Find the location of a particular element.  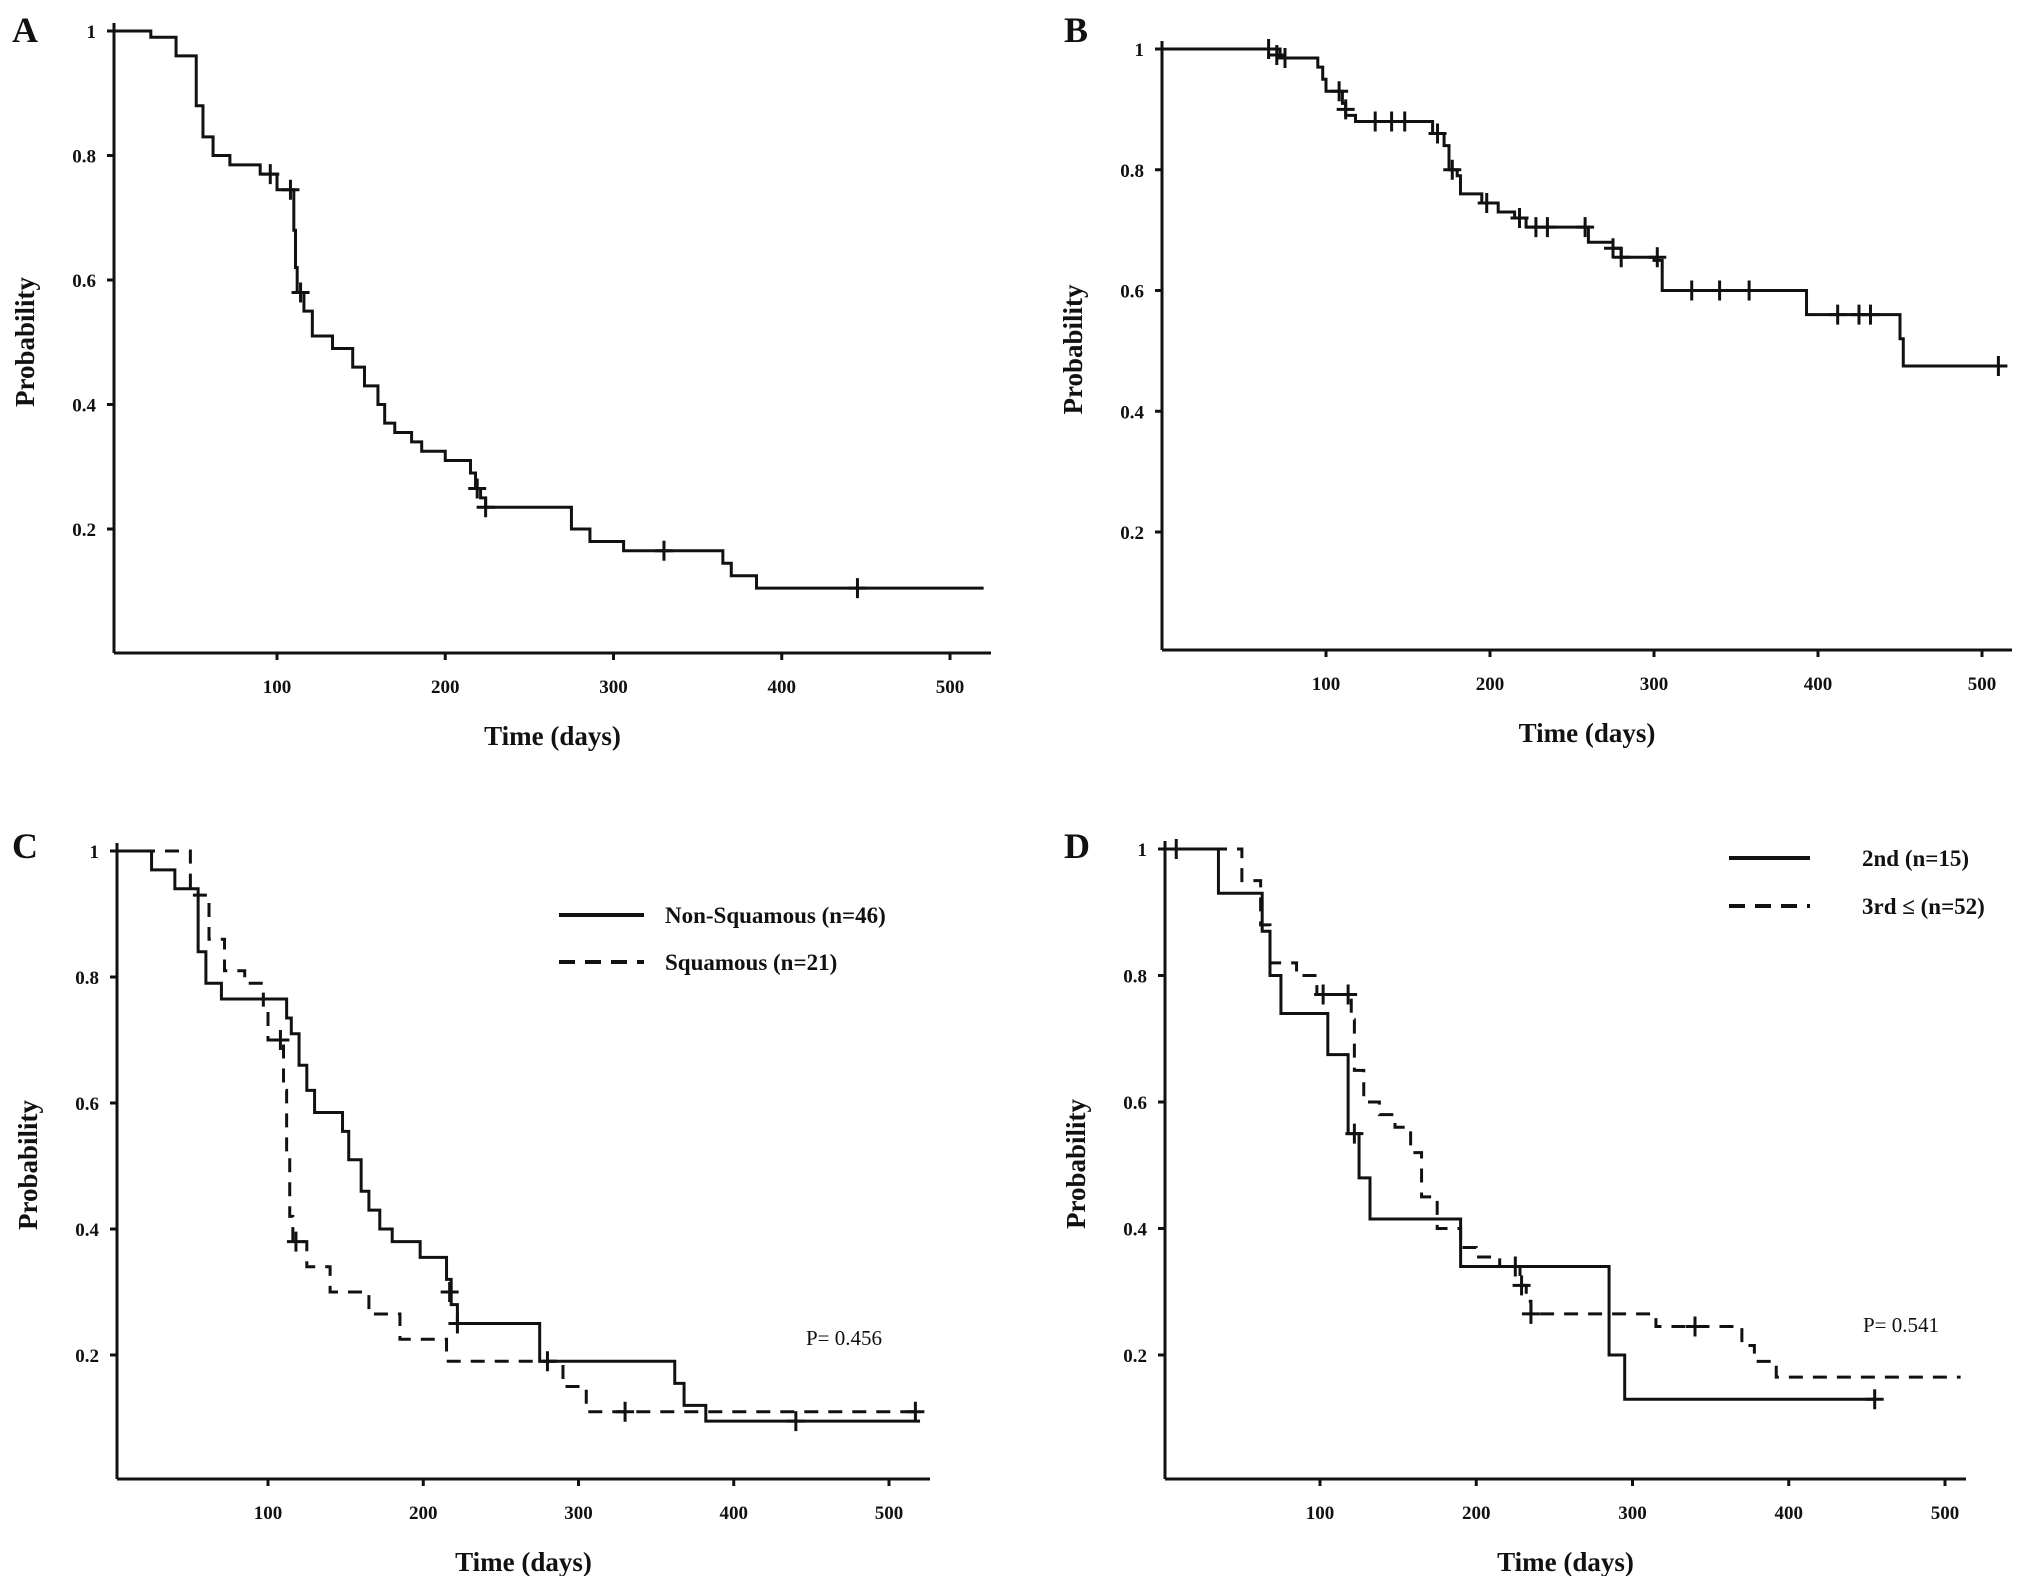

panel-label: D is located at coordinates (1077, 846).